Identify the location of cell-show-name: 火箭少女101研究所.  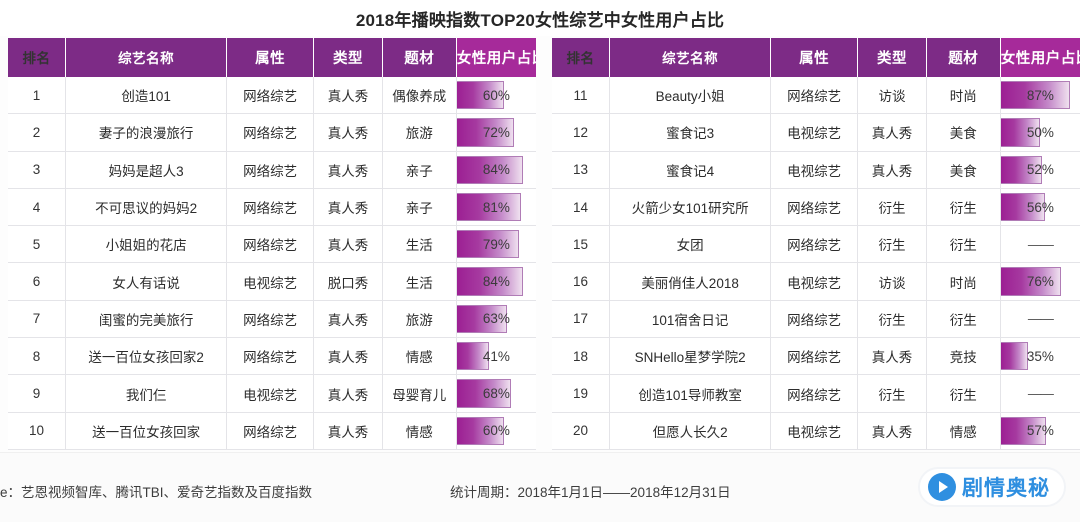
(691, 207).